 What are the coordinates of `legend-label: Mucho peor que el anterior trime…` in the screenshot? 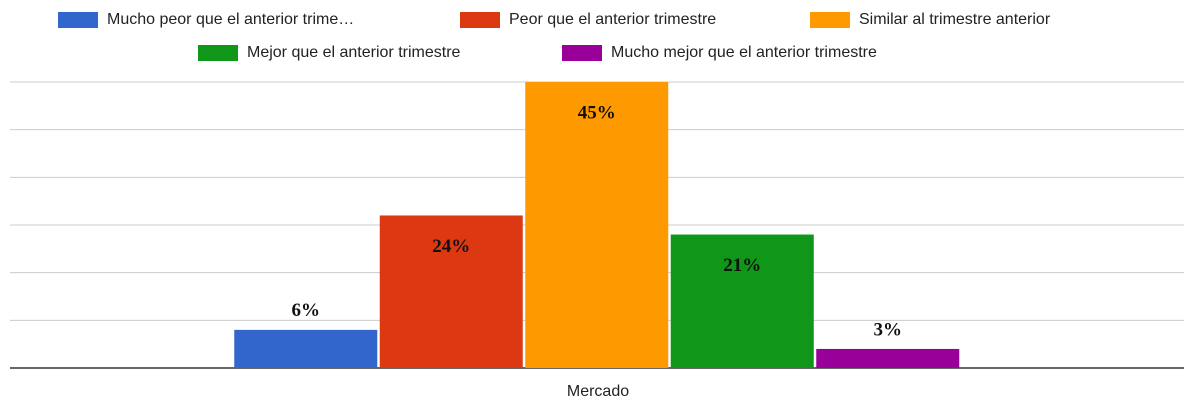 It's located at (230, 19).